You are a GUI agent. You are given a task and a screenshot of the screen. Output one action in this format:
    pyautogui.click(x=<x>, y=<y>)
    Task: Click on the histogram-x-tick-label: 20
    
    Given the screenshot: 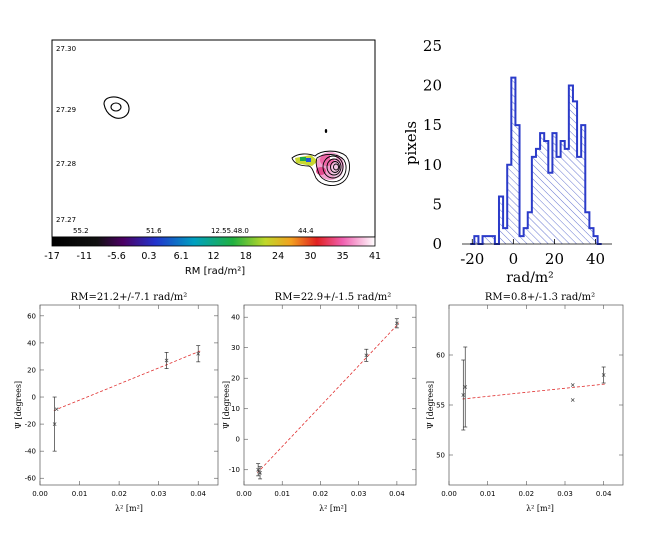 What is the action you would take?
    pyautogui.click(x=554, y=259)
    